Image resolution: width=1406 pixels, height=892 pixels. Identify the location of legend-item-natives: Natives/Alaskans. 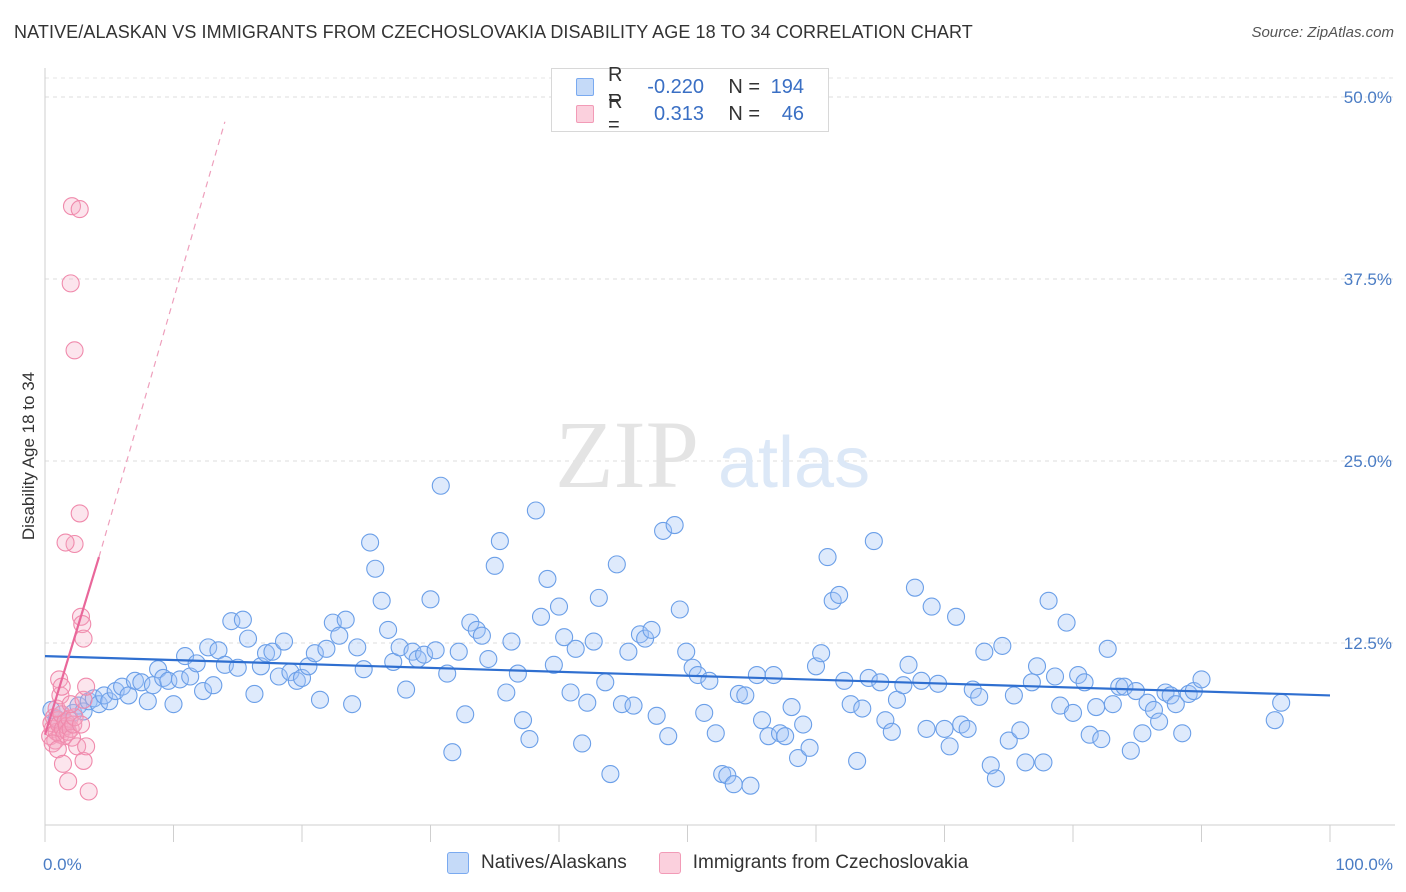
(537, 863).